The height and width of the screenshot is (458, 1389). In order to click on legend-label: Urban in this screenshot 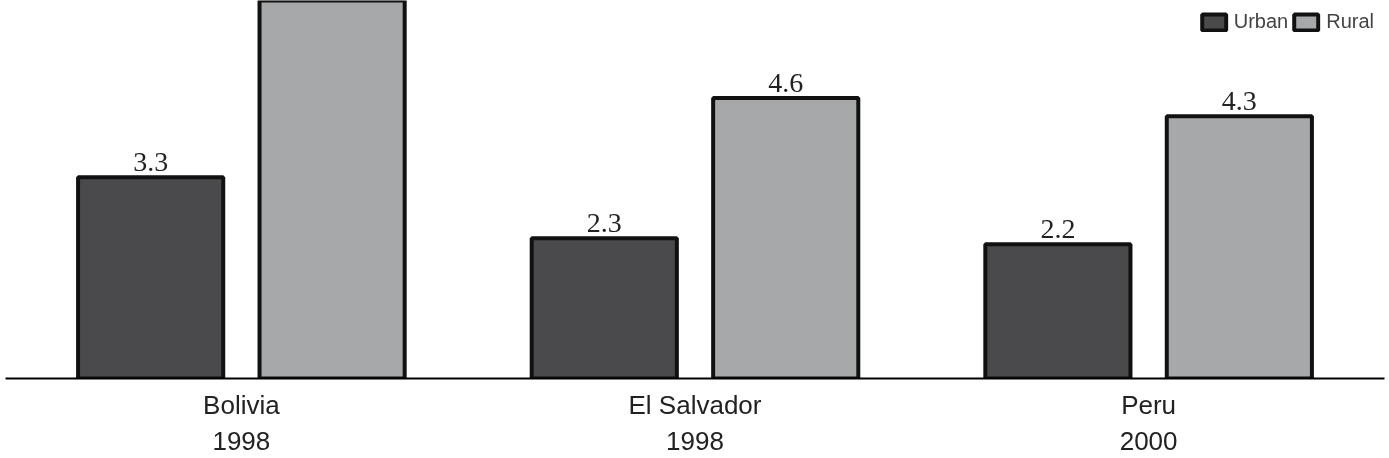, I will do `click(1261, 21)`.